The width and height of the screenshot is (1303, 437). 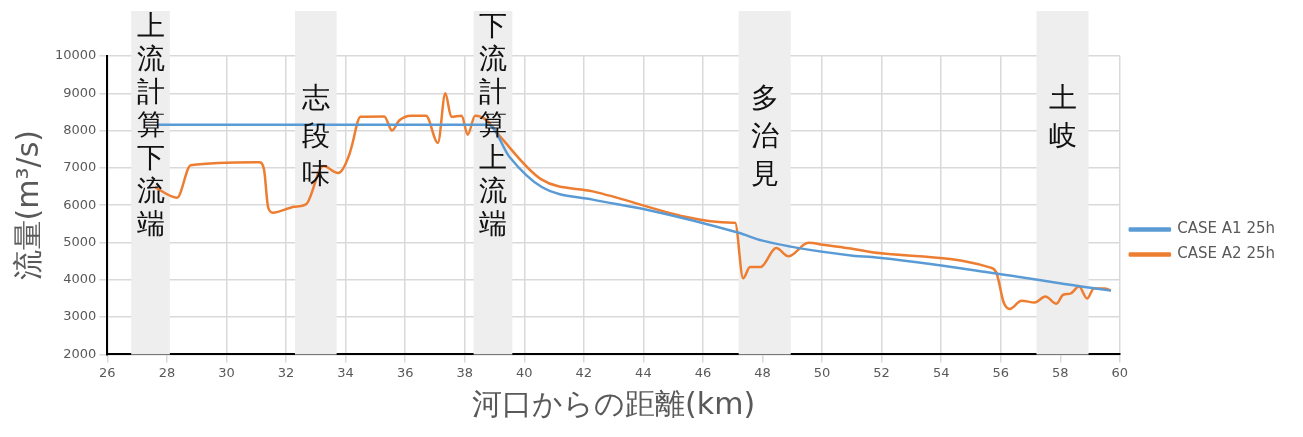 What do you see at coordinates (762, 372) in the screenshot?
I see `x-tick-label: 48` at bounding box center [762, 372].